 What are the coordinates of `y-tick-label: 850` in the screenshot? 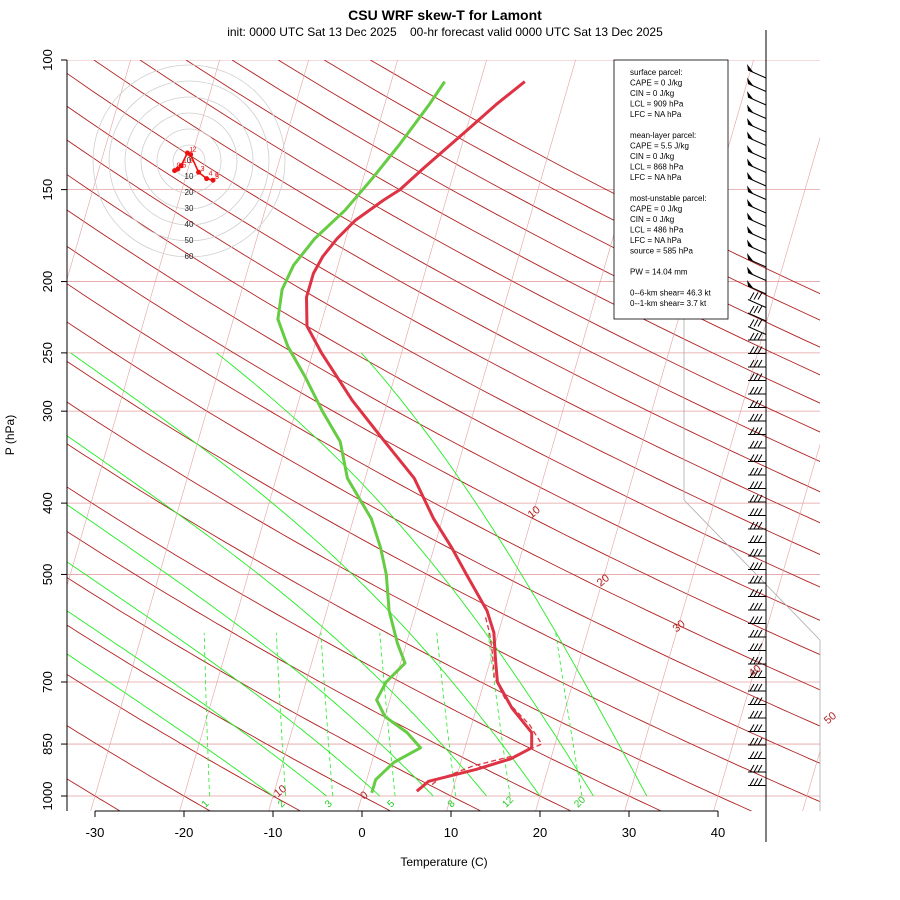 It's located at (47, 744).